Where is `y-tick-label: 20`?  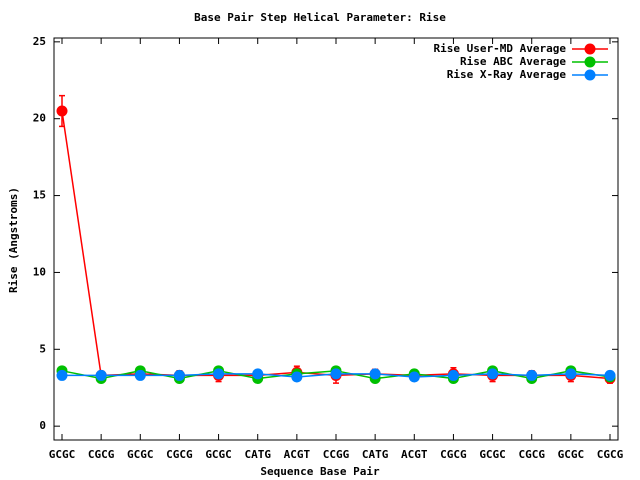
y-tick-label: 20 is located at coordinates (39, 118).